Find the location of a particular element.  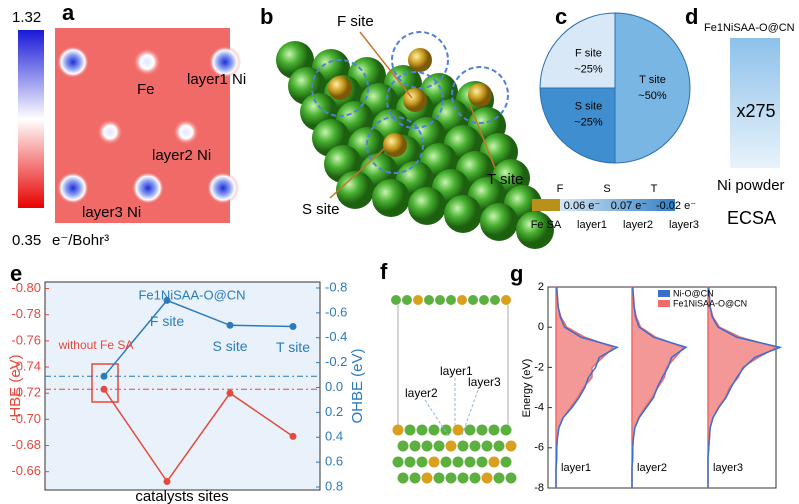

y-tick-label: -0.68 is located at coordinates (26, 444).